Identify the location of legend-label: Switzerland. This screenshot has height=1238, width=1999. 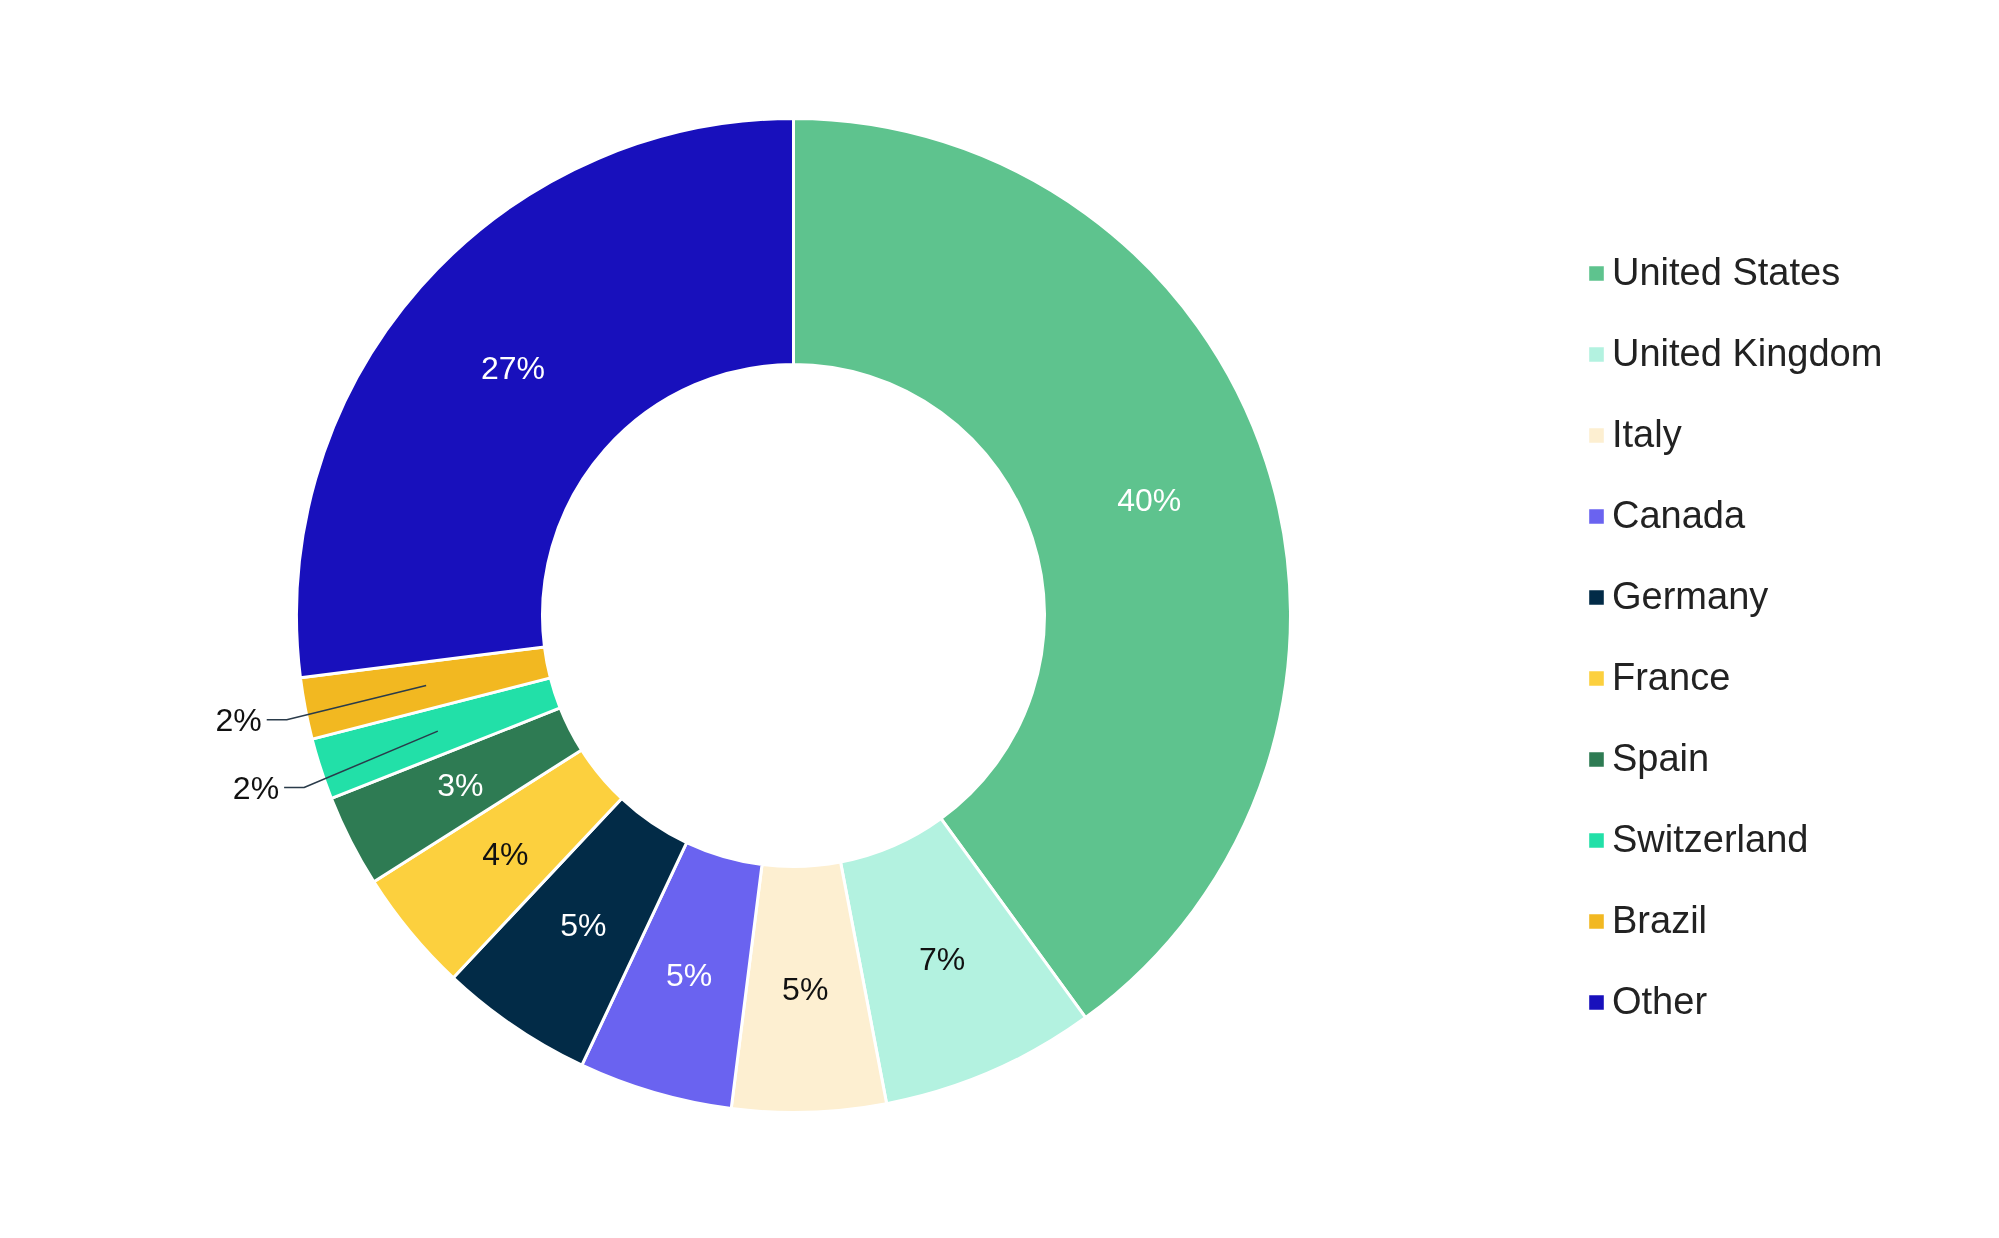
(1710, 839).